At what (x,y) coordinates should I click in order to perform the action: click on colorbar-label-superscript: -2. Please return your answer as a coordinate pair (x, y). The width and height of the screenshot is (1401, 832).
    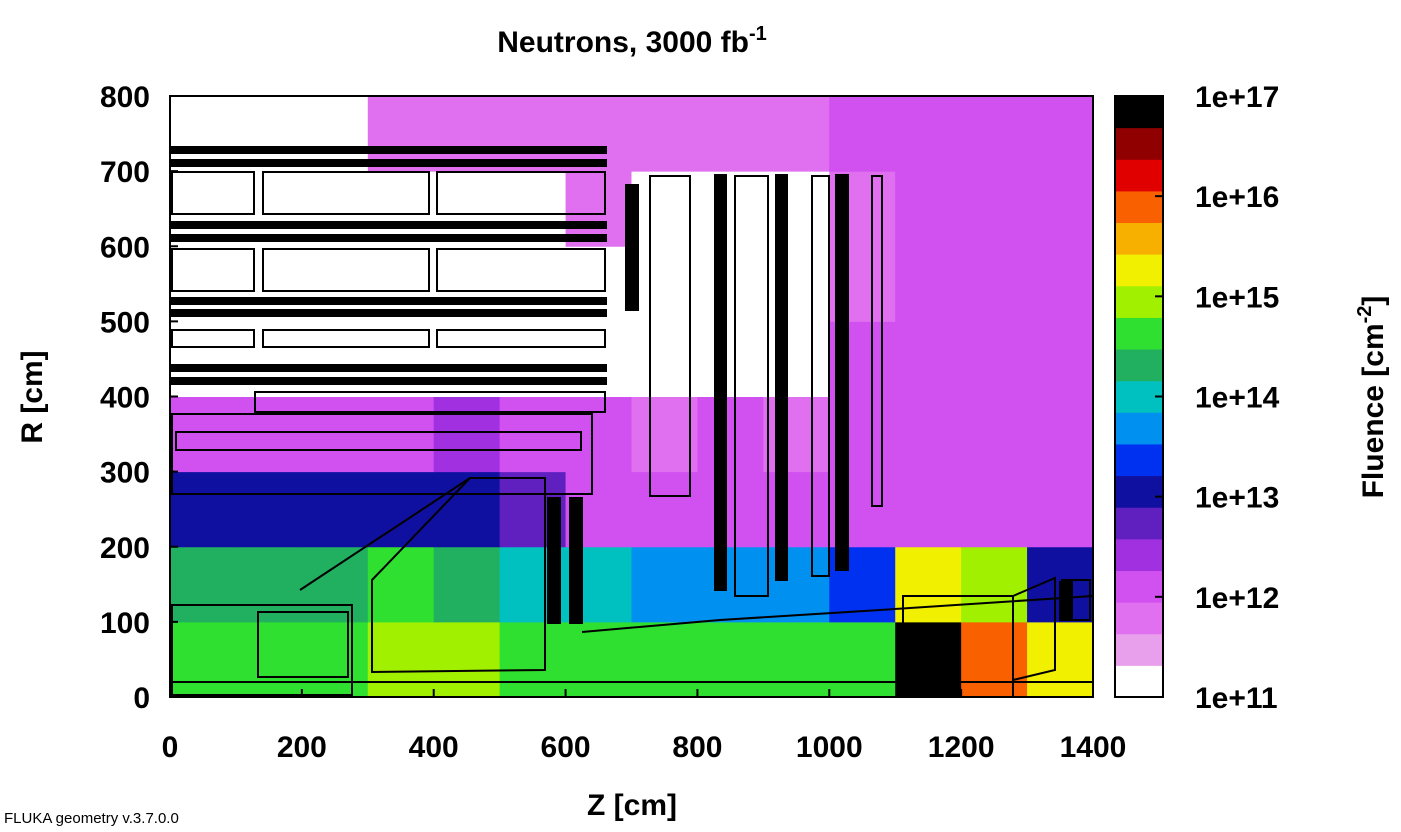
    Looking at the image, I should click on (1365, 315).